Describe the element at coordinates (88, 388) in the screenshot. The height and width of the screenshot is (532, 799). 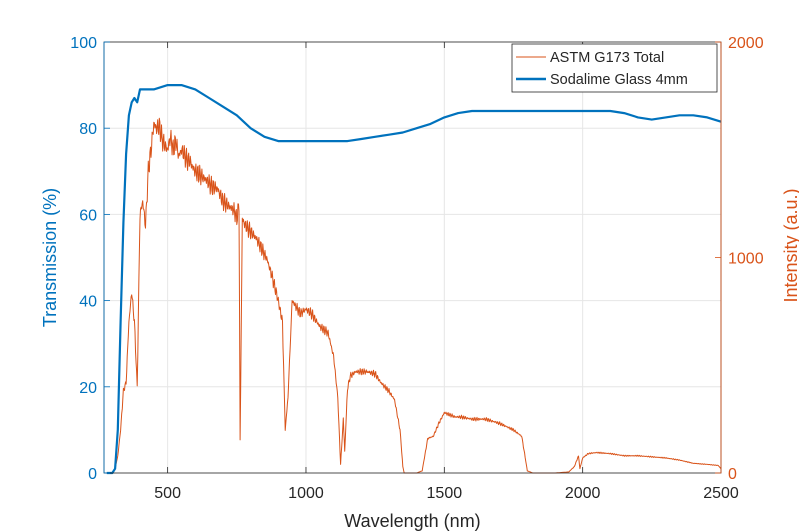
I see `y-left-tick-label: 20` at that location.